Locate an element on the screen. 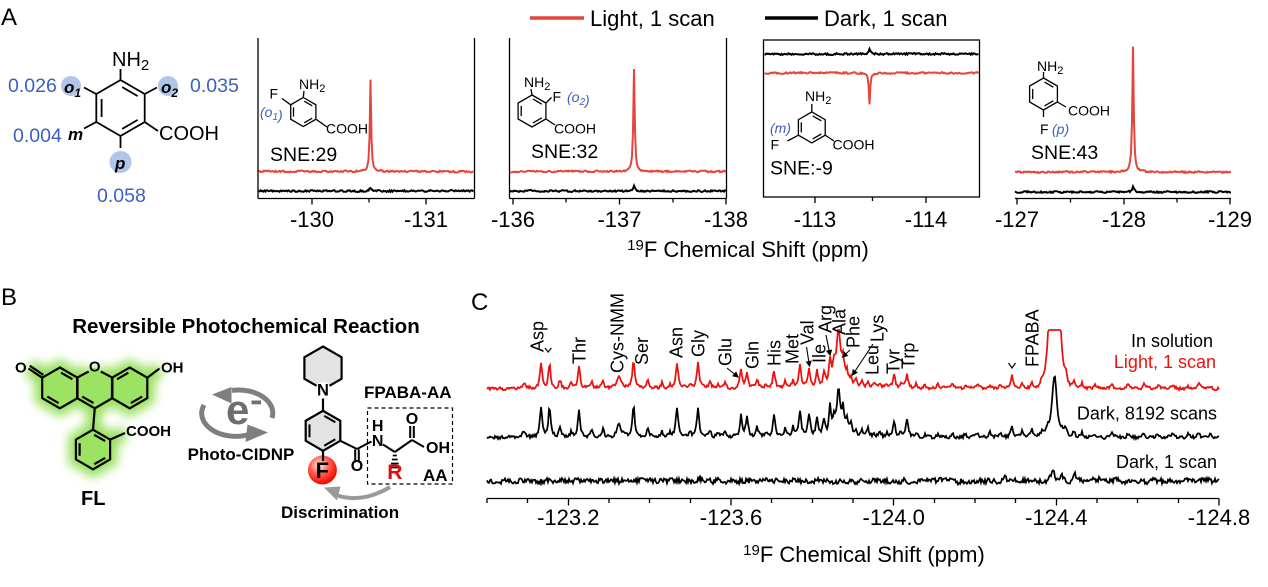  svg-text: -127 is located at coordinates (1017, 219).